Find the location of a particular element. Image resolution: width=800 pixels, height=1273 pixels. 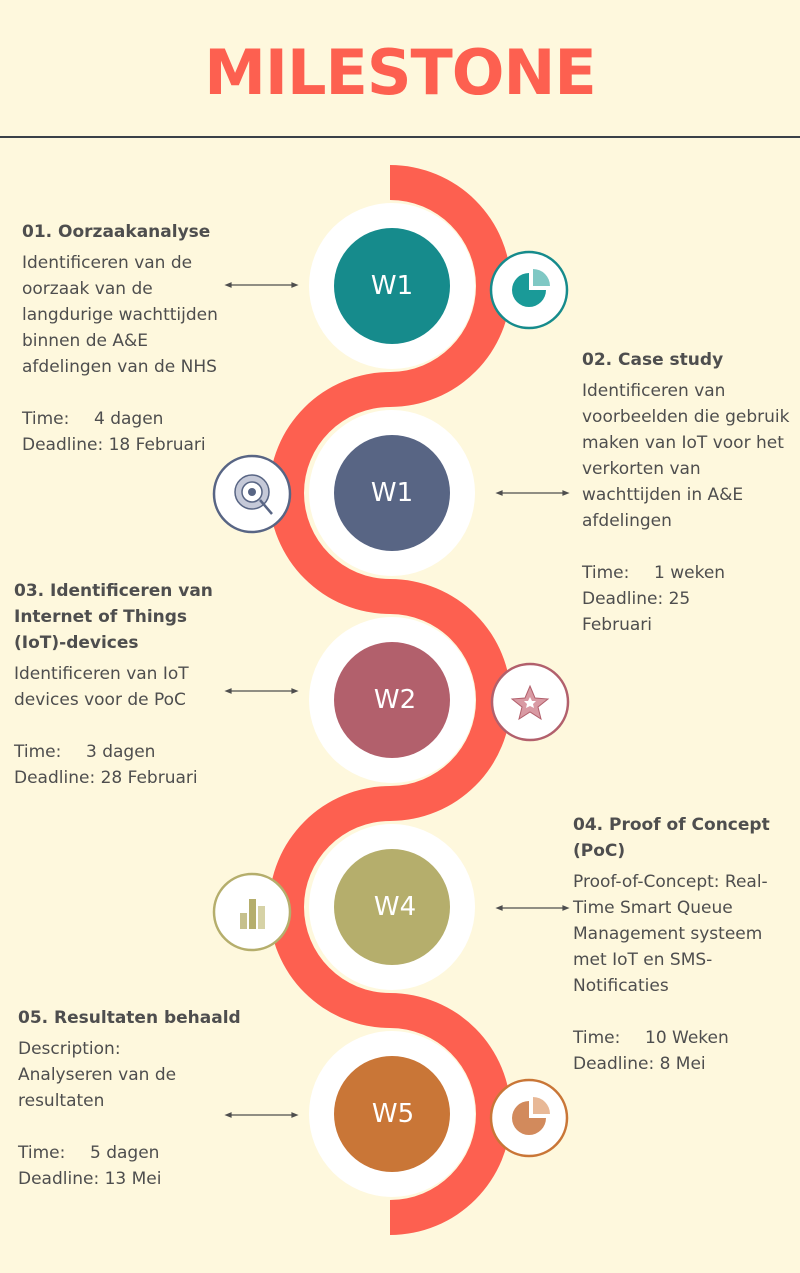

page-title: MILESTONE is located at coordinates (400, 72).